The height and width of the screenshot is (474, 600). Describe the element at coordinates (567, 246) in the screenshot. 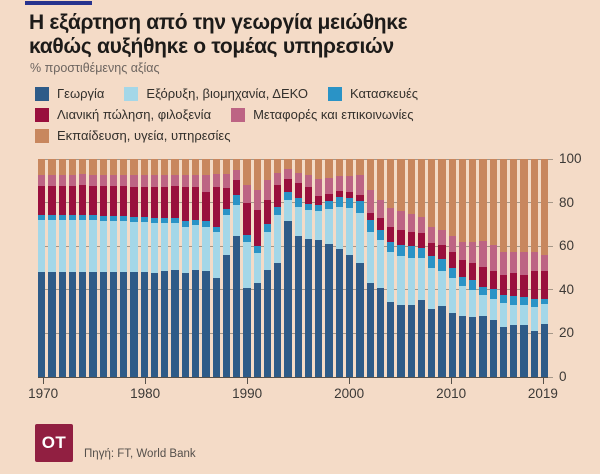

I see `y-tick-label-60: 60` at that location.